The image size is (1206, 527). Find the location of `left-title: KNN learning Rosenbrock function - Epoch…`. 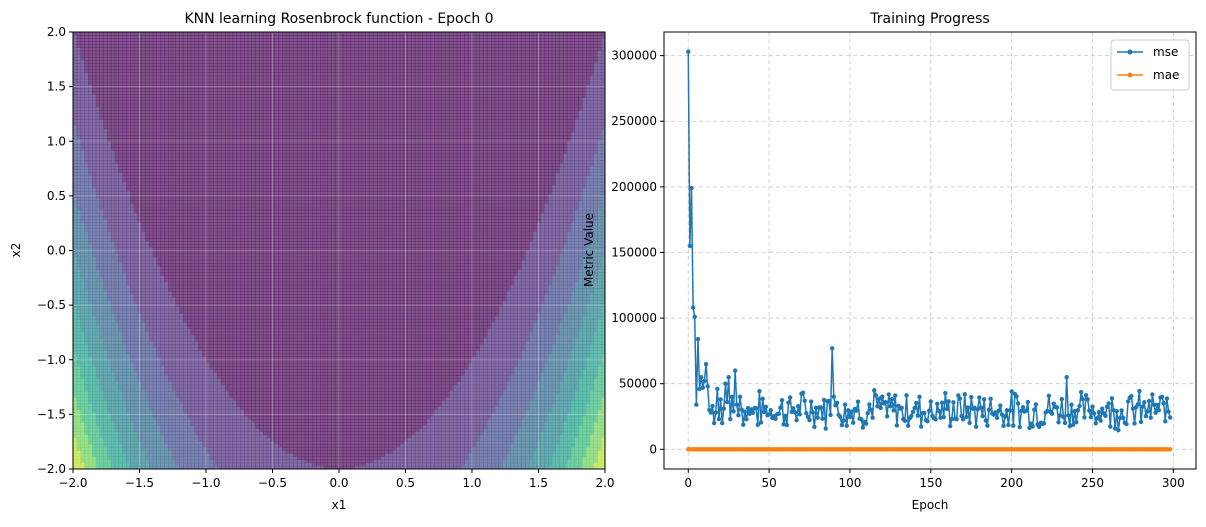

left-title: KNN learning Rosenbrock function - Epoch… is located at coordinates (338, 19).